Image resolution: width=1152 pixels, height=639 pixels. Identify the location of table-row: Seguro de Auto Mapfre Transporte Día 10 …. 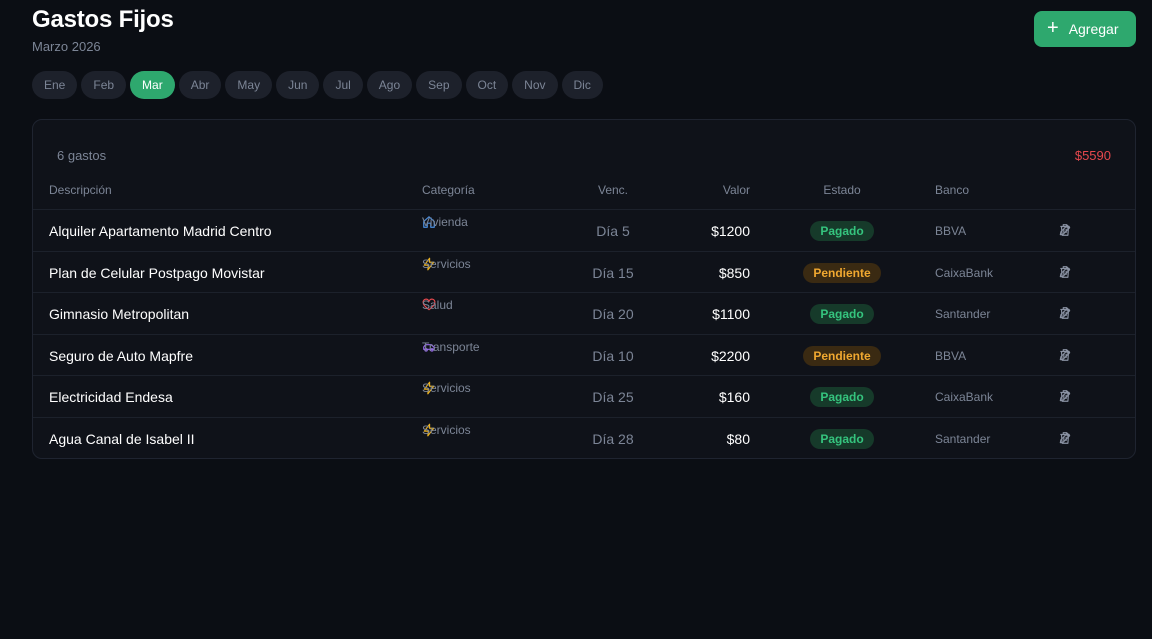
(584, 354).